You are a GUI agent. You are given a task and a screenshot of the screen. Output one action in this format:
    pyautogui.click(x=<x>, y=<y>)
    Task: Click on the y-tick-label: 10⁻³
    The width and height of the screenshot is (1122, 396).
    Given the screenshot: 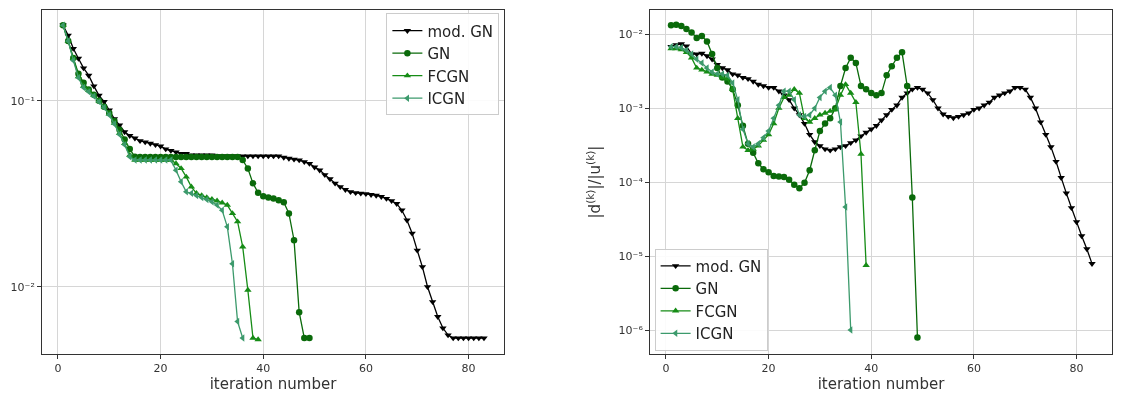 What is the action you would take?
    pyautogui.click(x=630, y=109)
    